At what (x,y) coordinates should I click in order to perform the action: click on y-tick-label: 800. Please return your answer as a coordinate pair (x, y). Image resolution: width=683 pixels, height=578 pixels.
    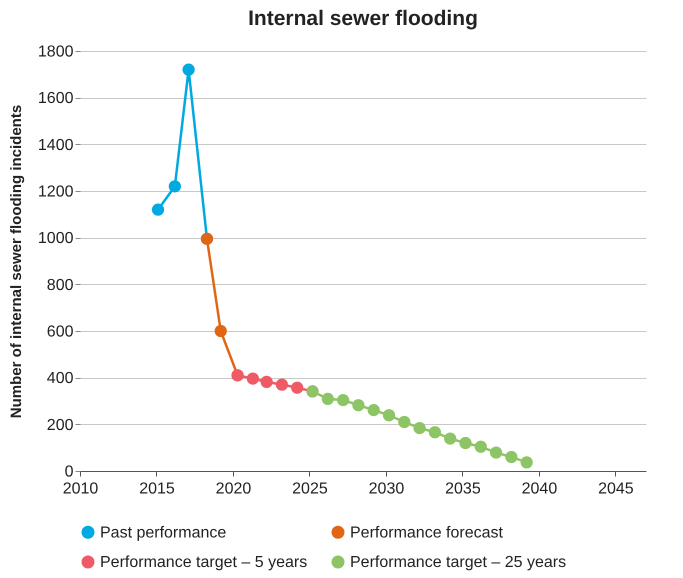
    Looking at the image, I should click on (60, 285).